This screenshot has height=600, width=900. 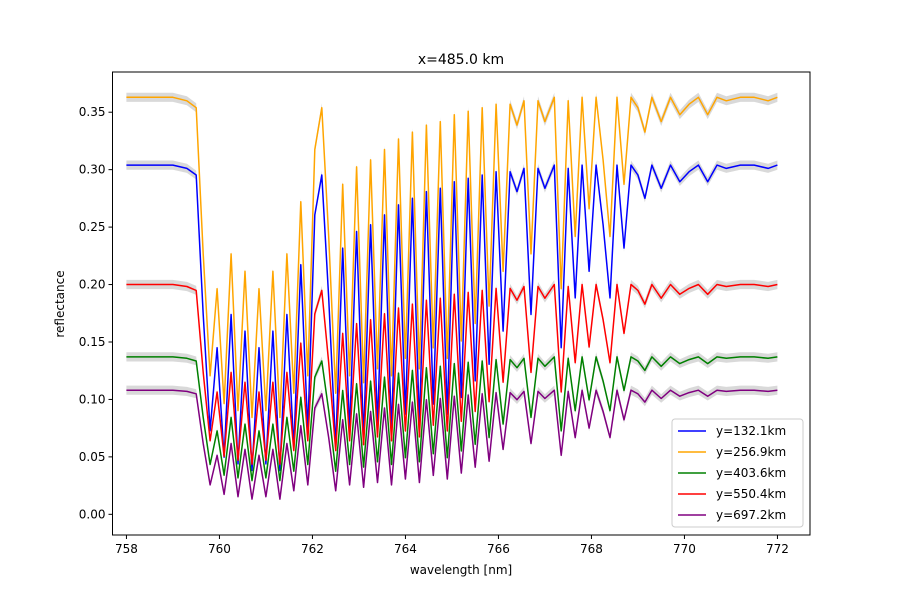 What do you see at coordinates (751, 431) in the screenshot?
I see `legend-label-1: y=132.1km` at bounding box center [751, 431].